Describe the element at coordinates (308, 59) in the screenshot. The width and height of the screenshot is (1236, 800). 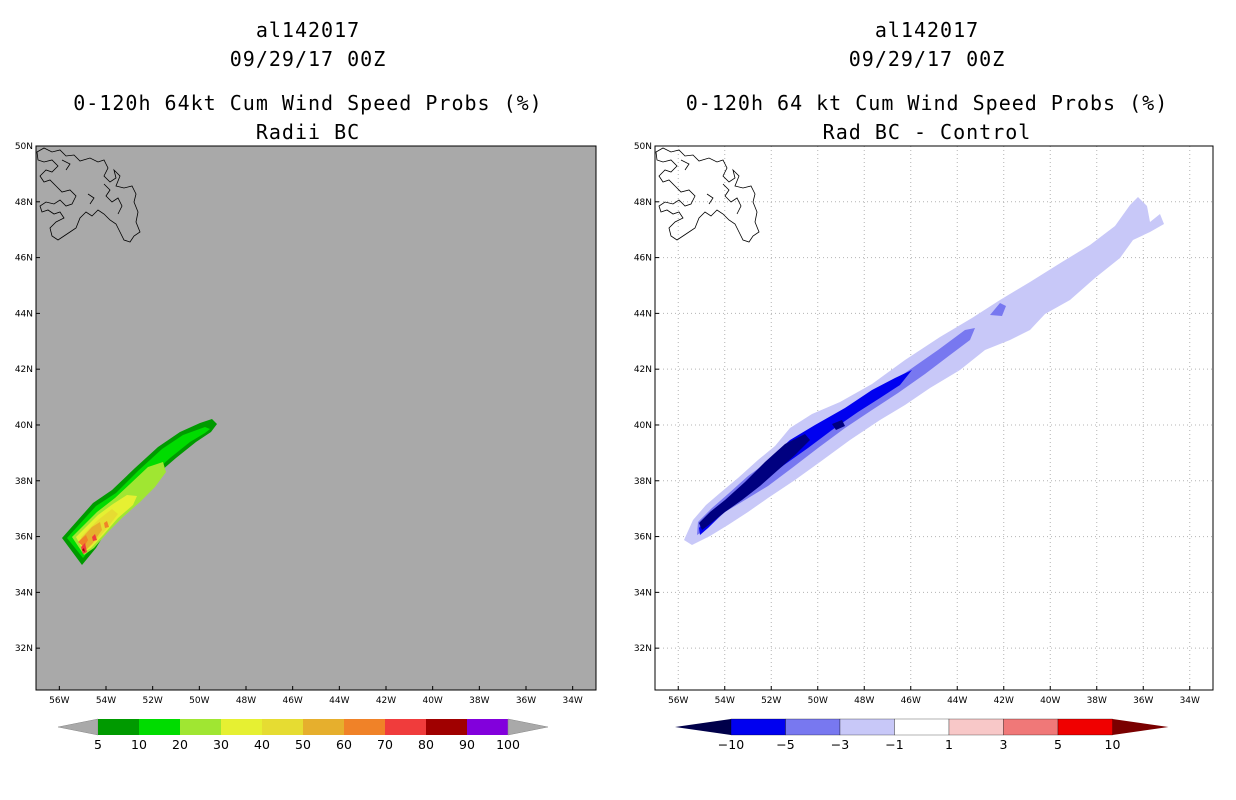
I see `left-datetime: 09/29/17 00Z` at that location.